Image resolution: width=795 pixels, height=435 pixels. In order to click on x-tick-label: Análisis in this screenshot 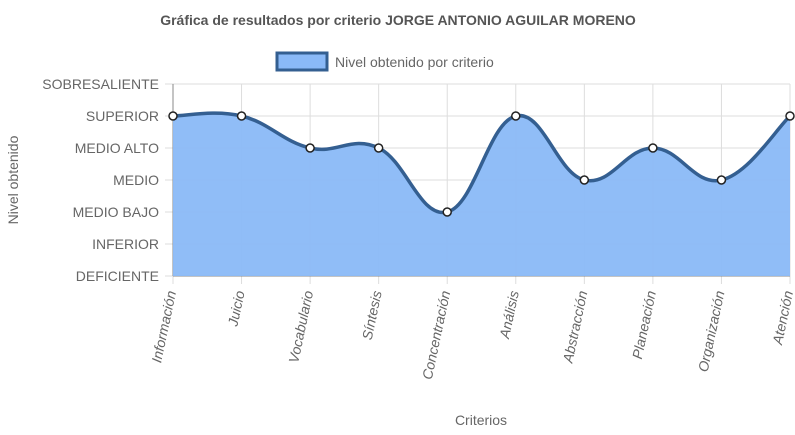, I will do `click(509, 315)`.